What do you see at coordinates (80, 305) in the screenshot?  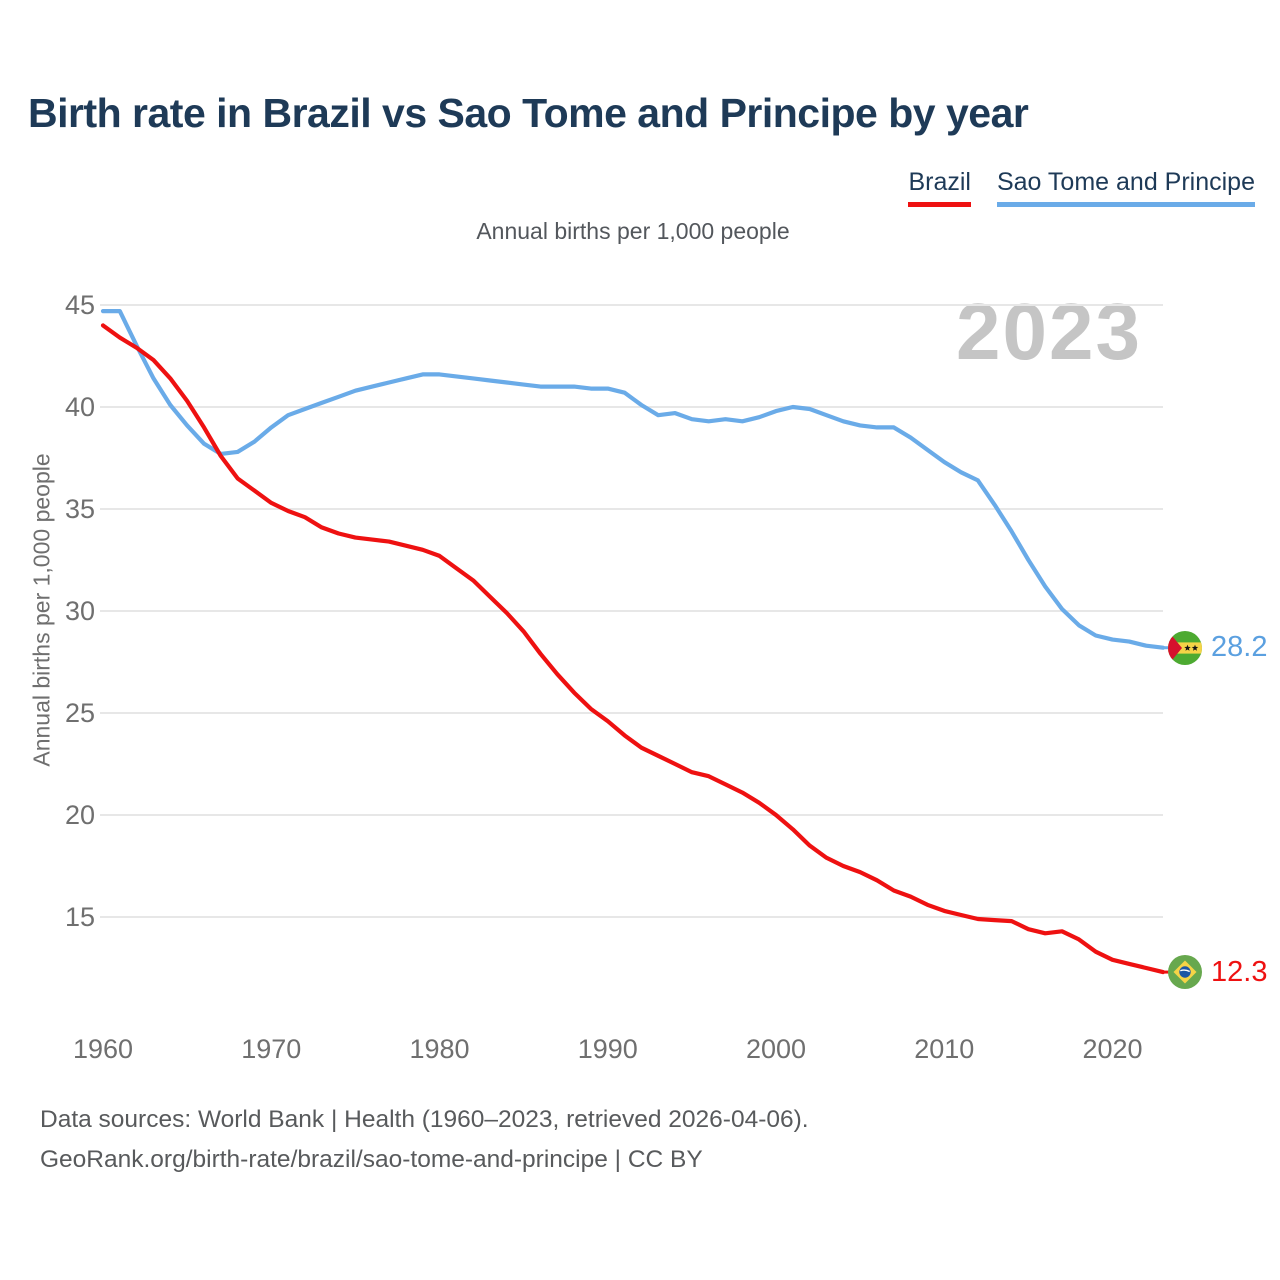 I see `y-tick-label: 45` at bounding box center [80, 305].